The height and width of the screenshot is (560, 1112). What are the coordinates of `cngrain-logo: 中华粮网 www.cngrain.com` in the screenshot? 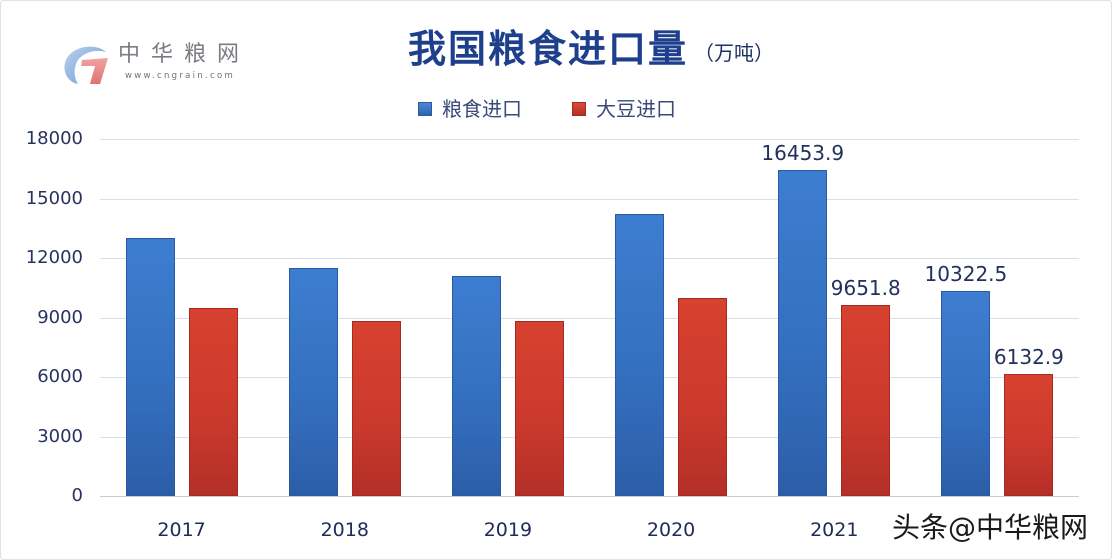 It's located at (162, 65).